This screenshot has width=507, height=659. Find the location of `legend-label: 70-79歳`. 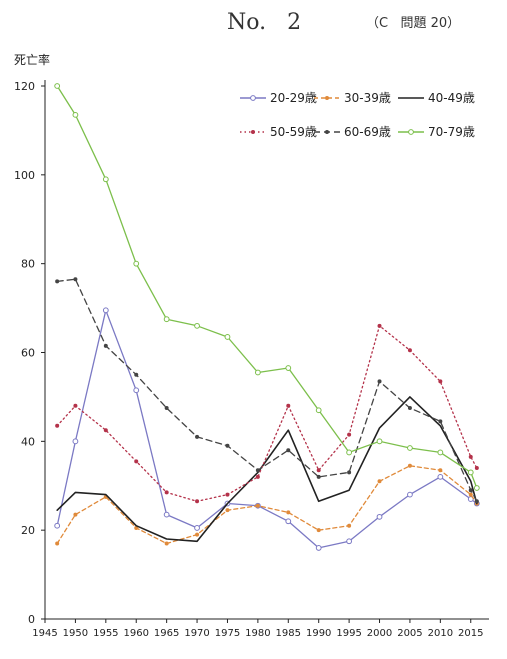

legend-label: 70-79歳 is located at coordinates (451, 132).